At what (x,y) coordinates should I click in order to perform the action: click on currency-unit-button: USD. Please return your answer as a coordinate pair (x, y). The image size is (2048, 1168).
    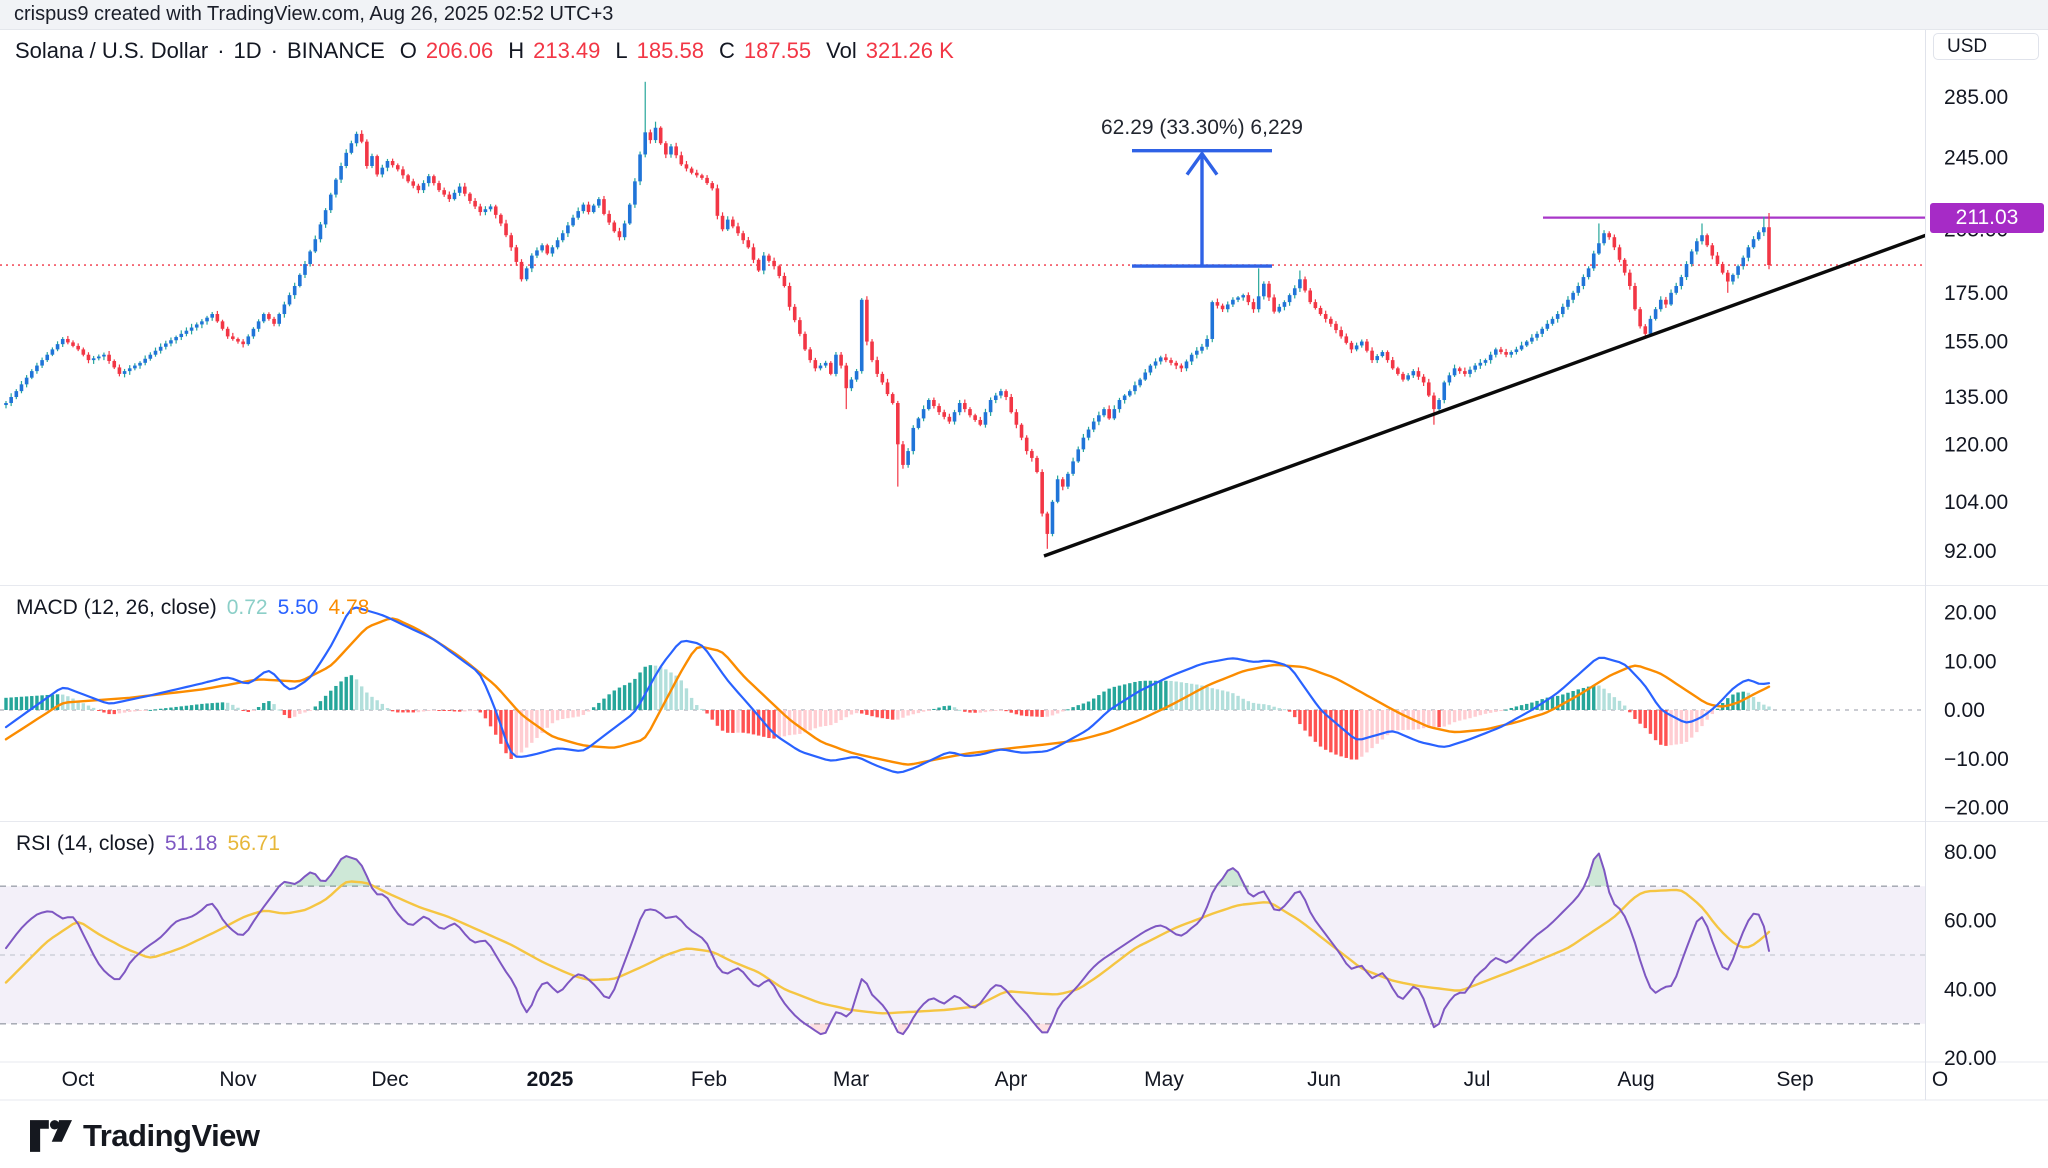
    Looking at the image, I should click on (1986, 46).